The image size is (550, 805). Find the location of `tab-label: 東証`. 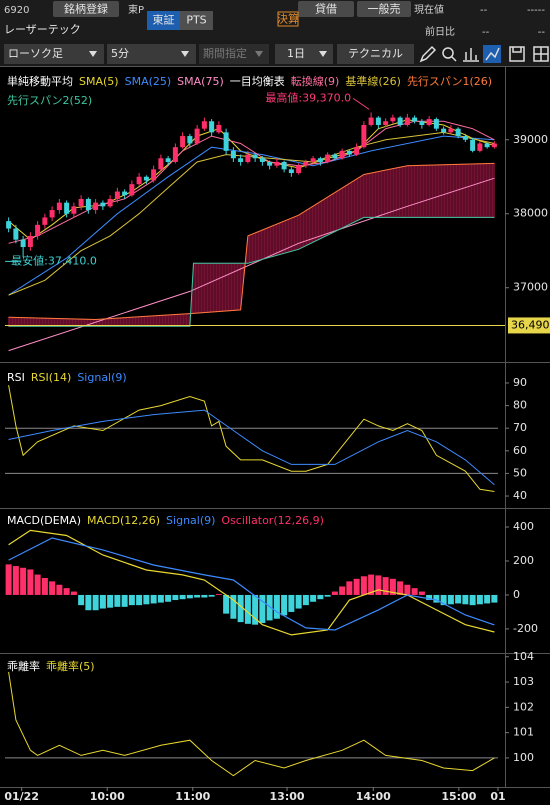

tab-label: 東証 is located at coordinates (164, 20).